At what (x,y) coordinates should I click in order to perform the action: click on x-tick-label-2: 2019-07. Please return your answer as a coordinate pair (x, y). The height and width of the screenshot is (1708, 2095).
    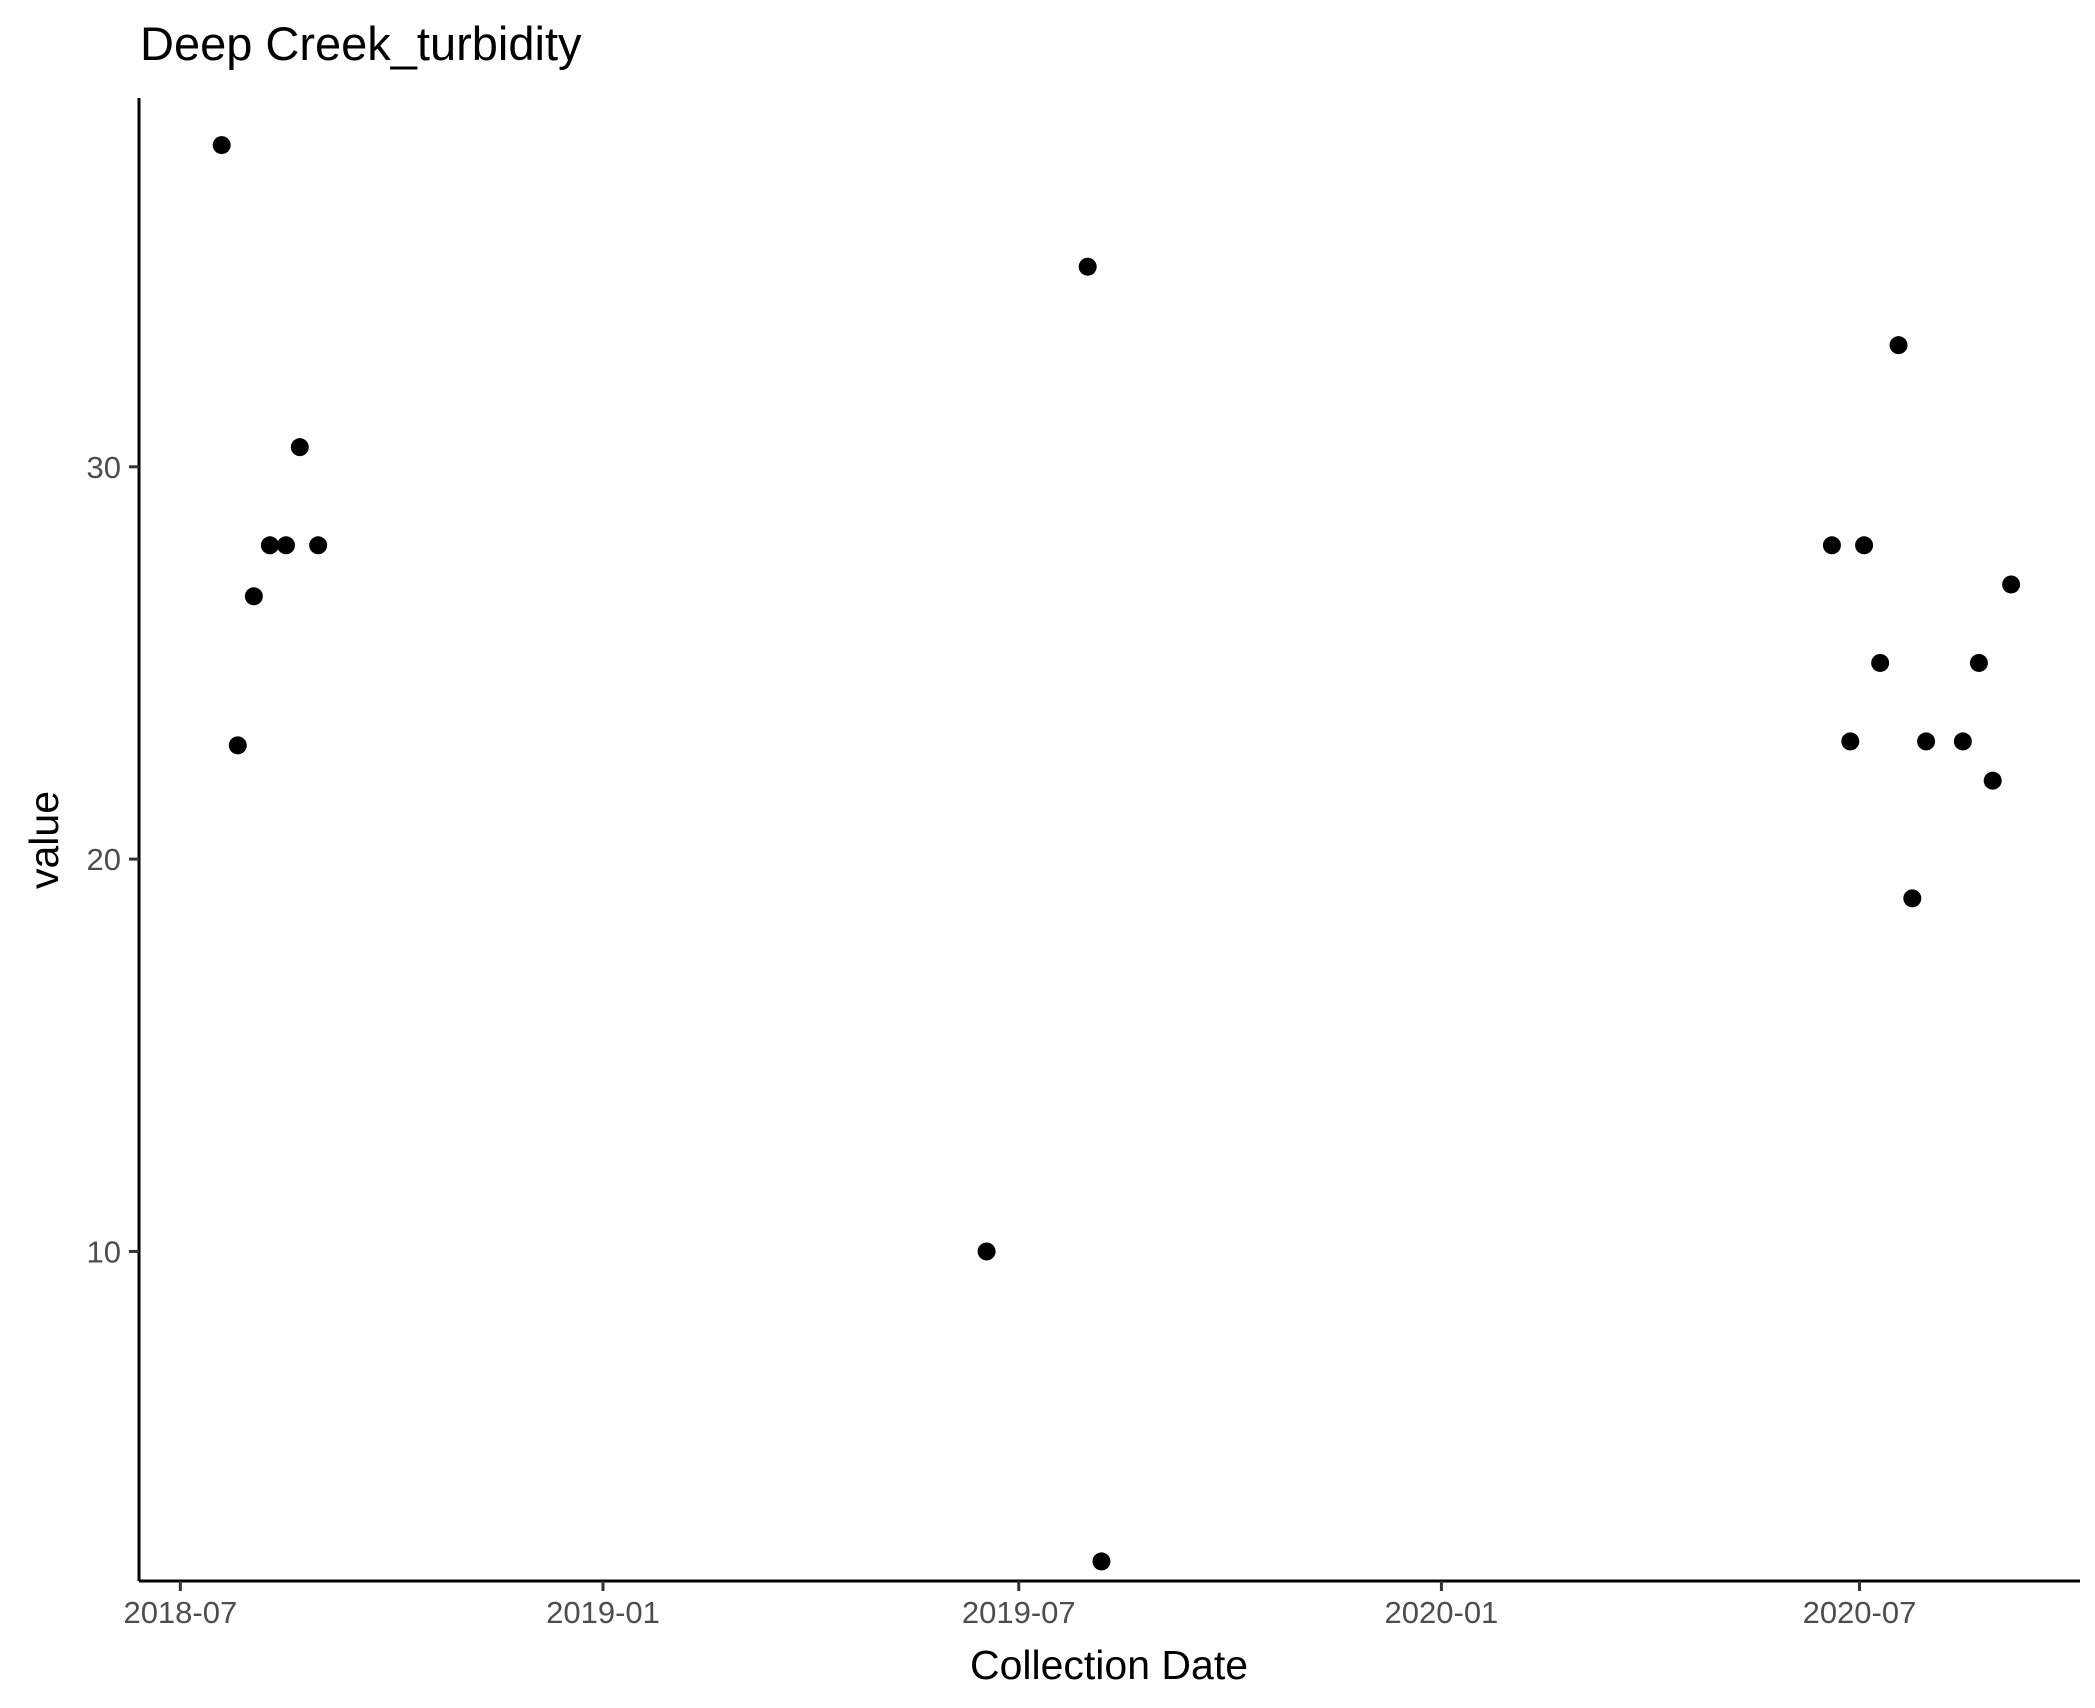
    Looking at the image, I should click on (1019, 1612).